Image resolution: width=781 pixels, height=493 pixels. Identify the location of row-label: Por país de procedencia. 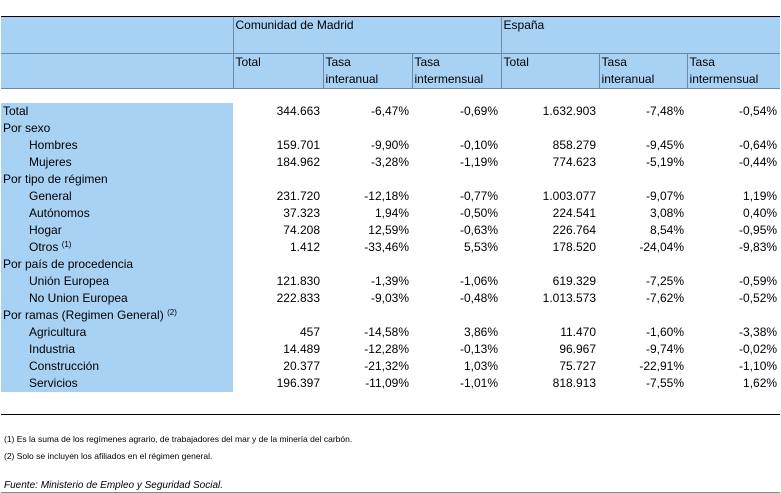
(117, 264).